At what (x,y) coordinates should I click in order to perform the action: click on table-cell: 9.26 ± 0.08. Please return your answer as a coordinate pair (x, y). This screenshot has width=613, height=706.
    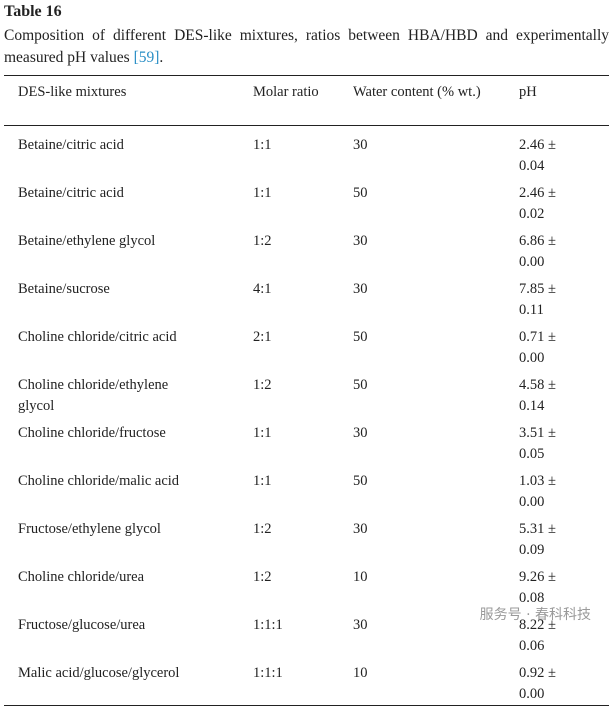
    Looking at the image, I should click on (557, 585).